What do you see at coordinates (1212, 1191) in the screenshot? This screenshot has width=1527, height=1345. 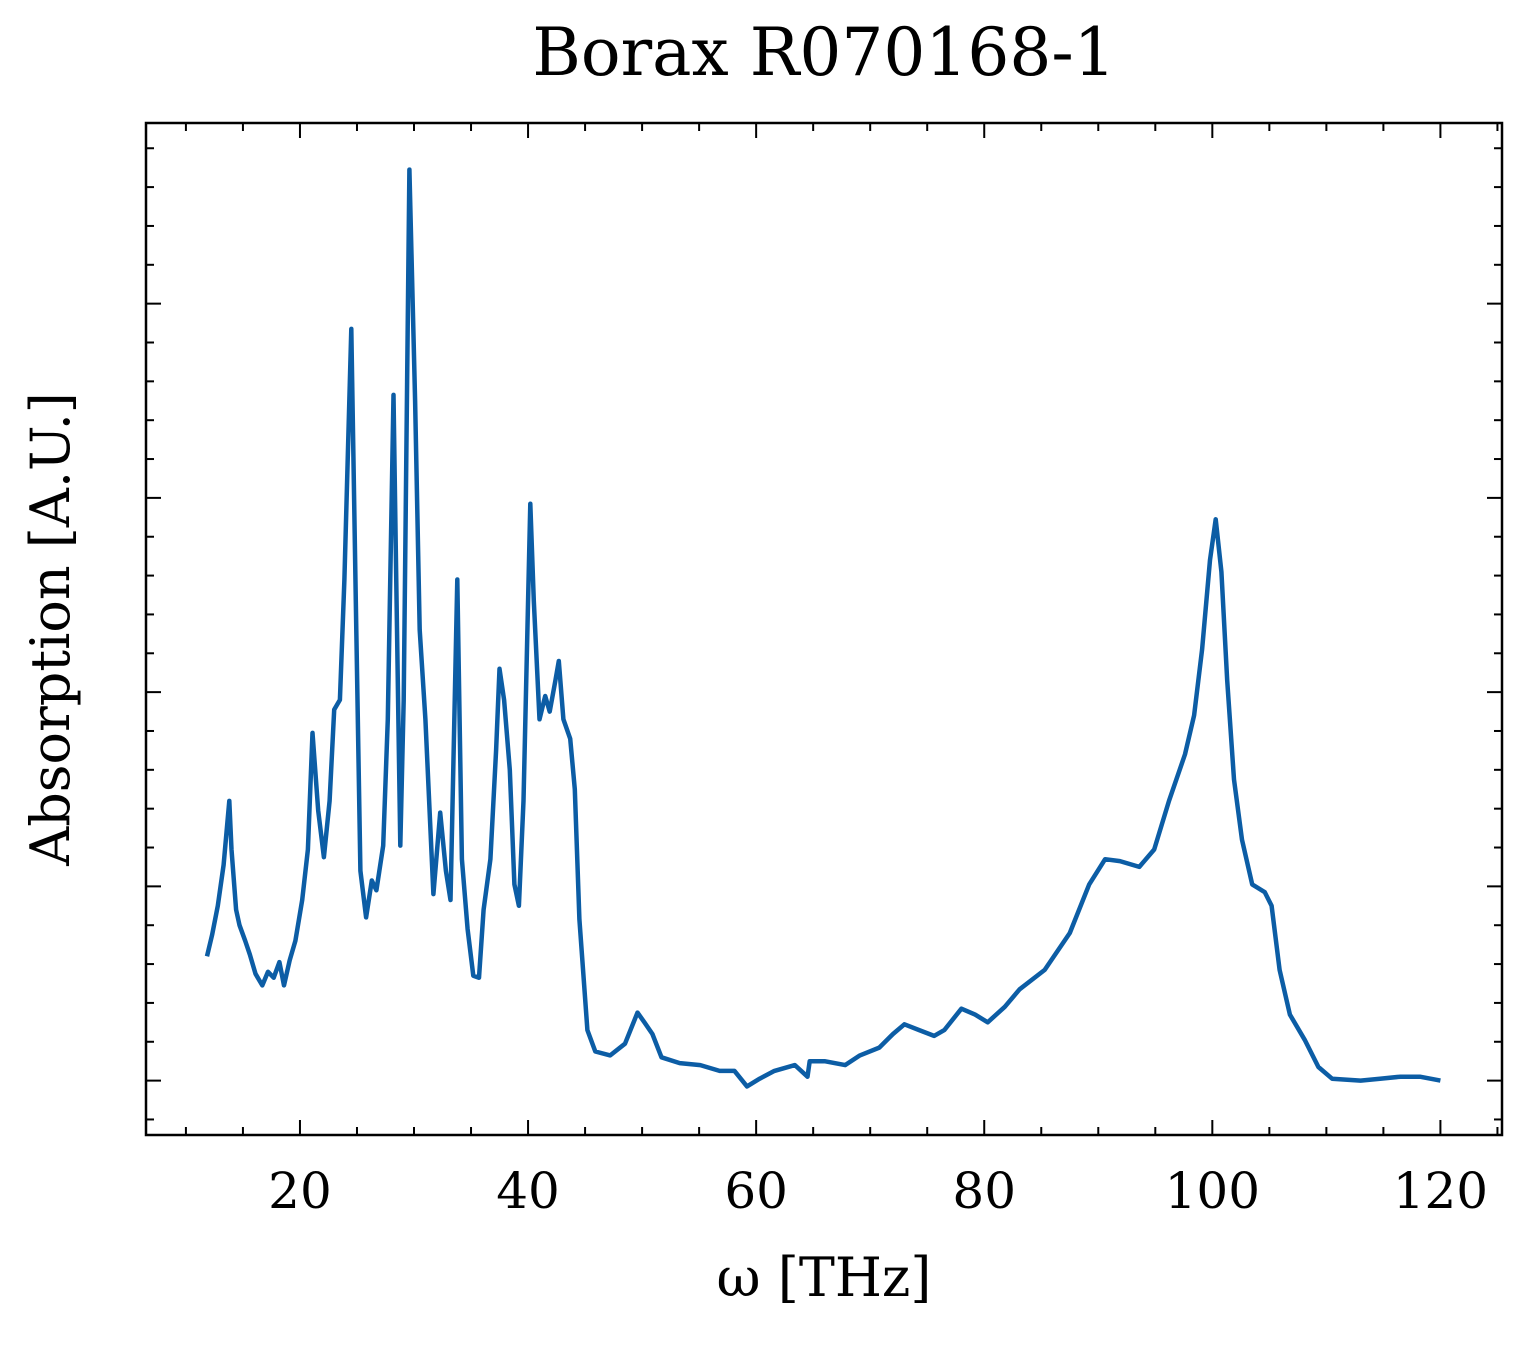 I see `x-tick-label: 100` at bounding box center [1212, 1191].